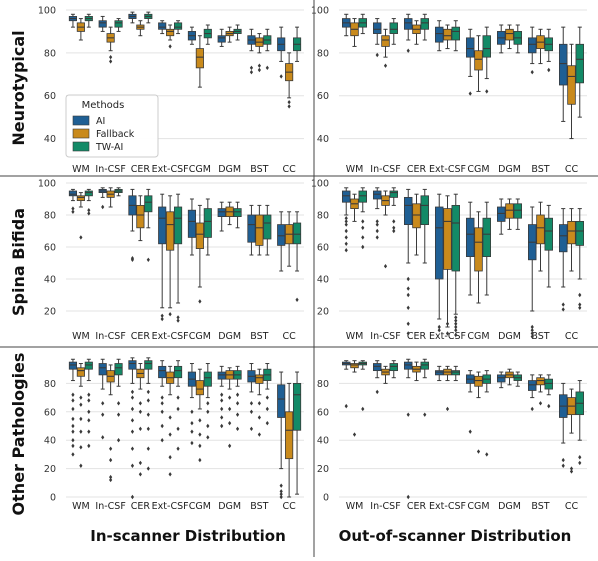  I want to click on box-ai-in-csf, so click(377, 38).